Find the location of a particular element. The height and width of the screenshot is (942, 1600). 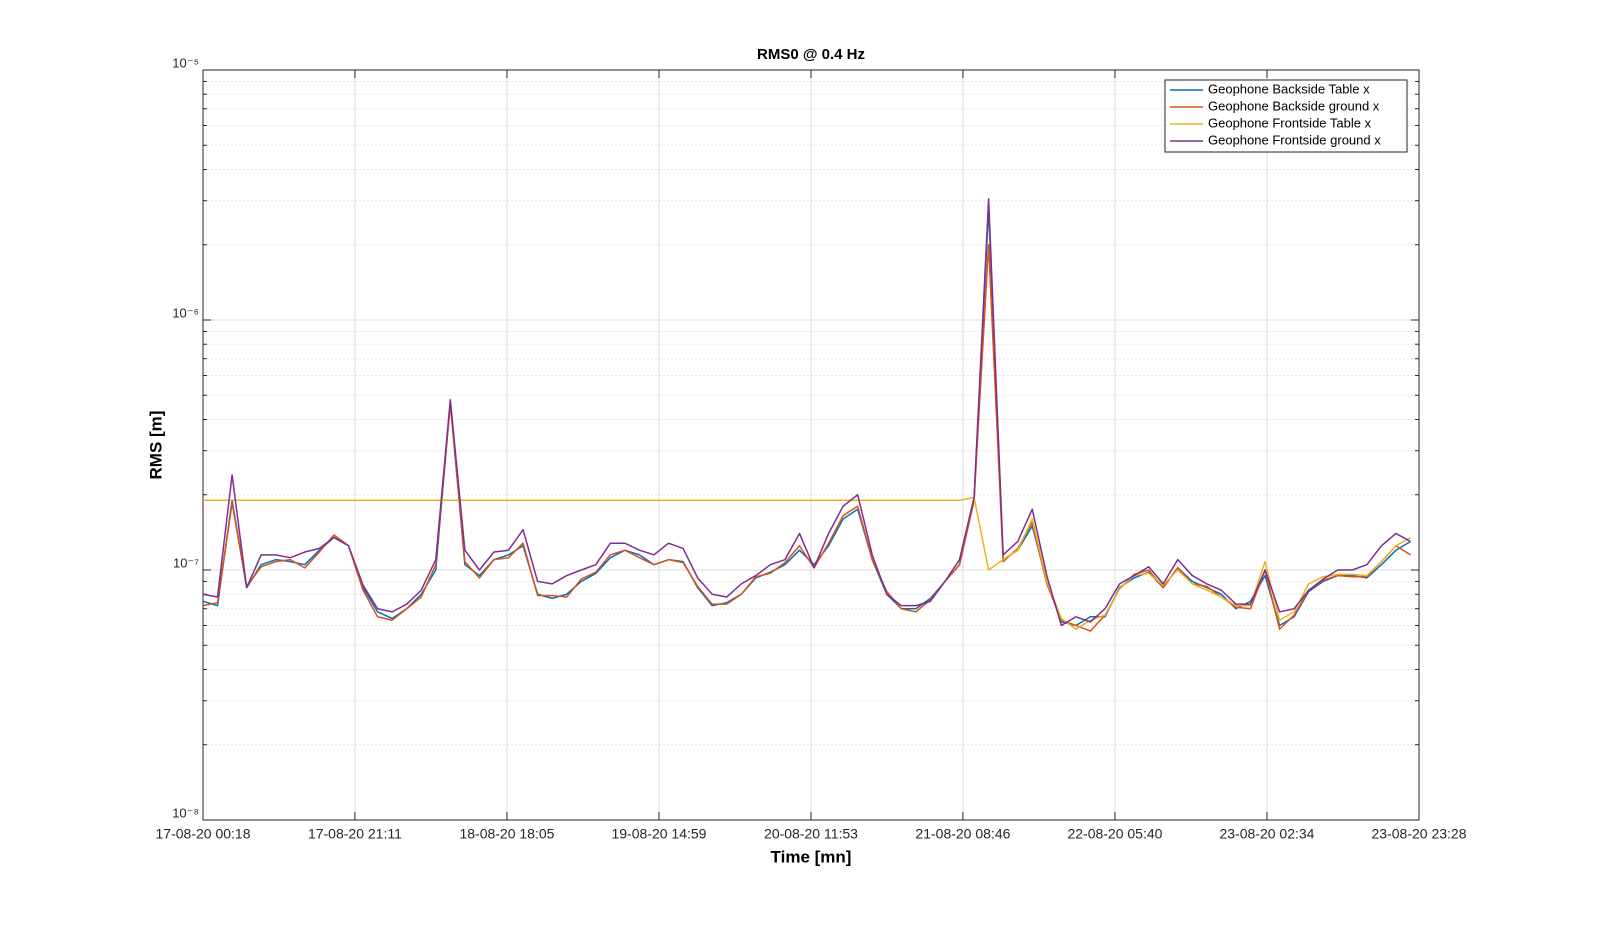

x-tick-label: 17-08-20 00:18 is located at coordinates (203, 834).